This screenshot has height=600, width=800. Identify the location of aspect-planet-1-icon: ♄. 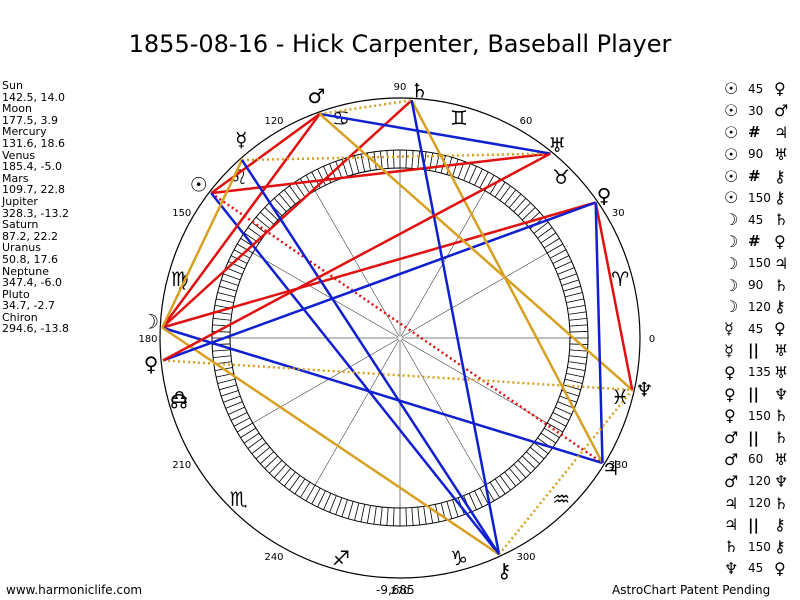
(731, 547).